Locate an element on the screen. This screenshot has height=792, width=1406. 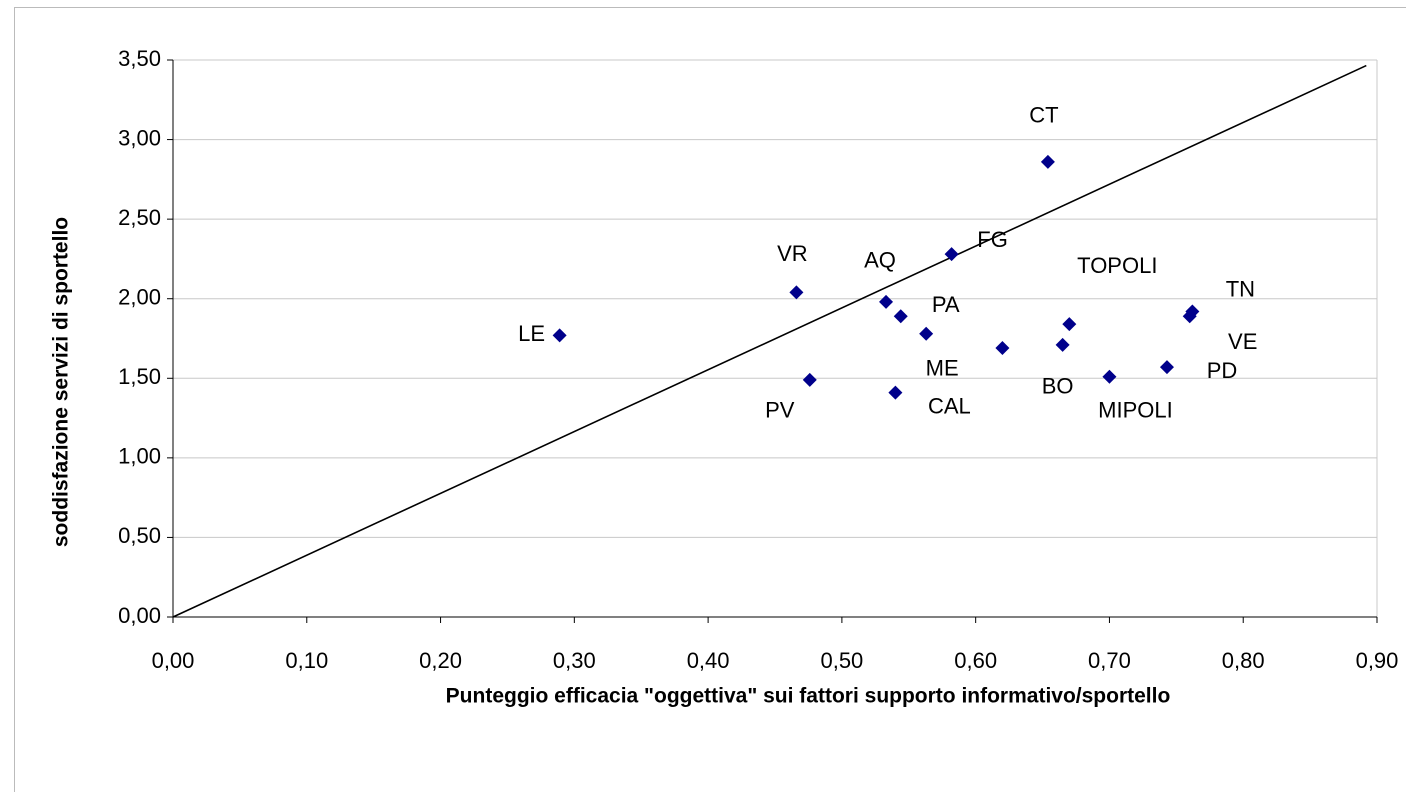
point-label: TOPOLI is located at coordinates (1117, 265).